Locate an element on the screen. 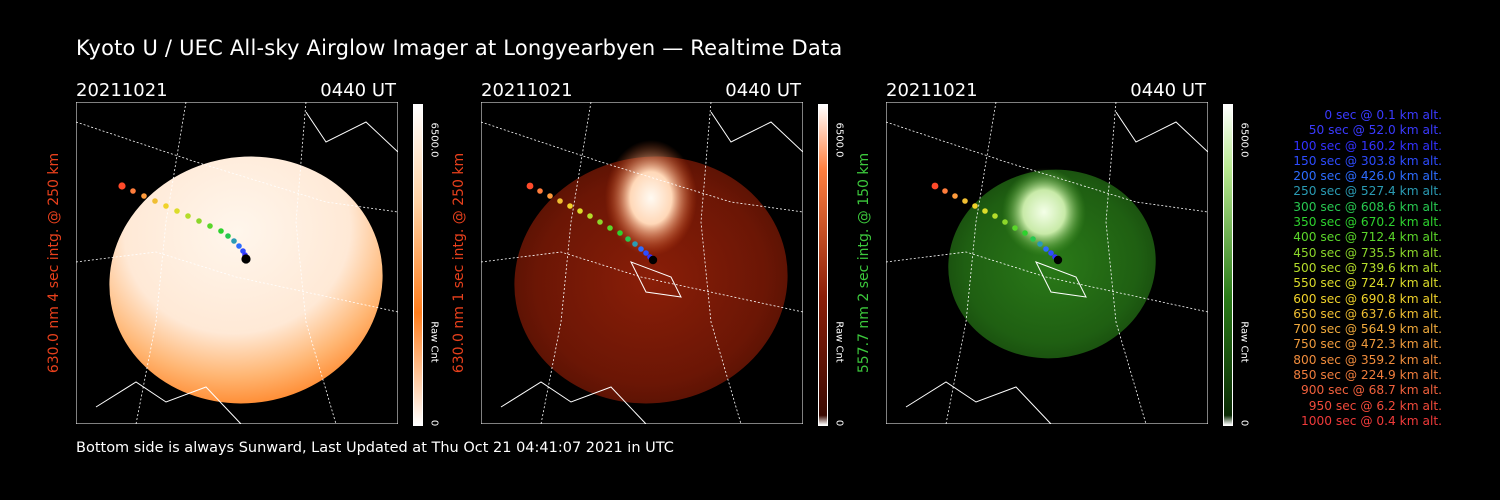  legend-item: 950 sec @ 6.2 km alt. is located at coordinates (1375, 405).